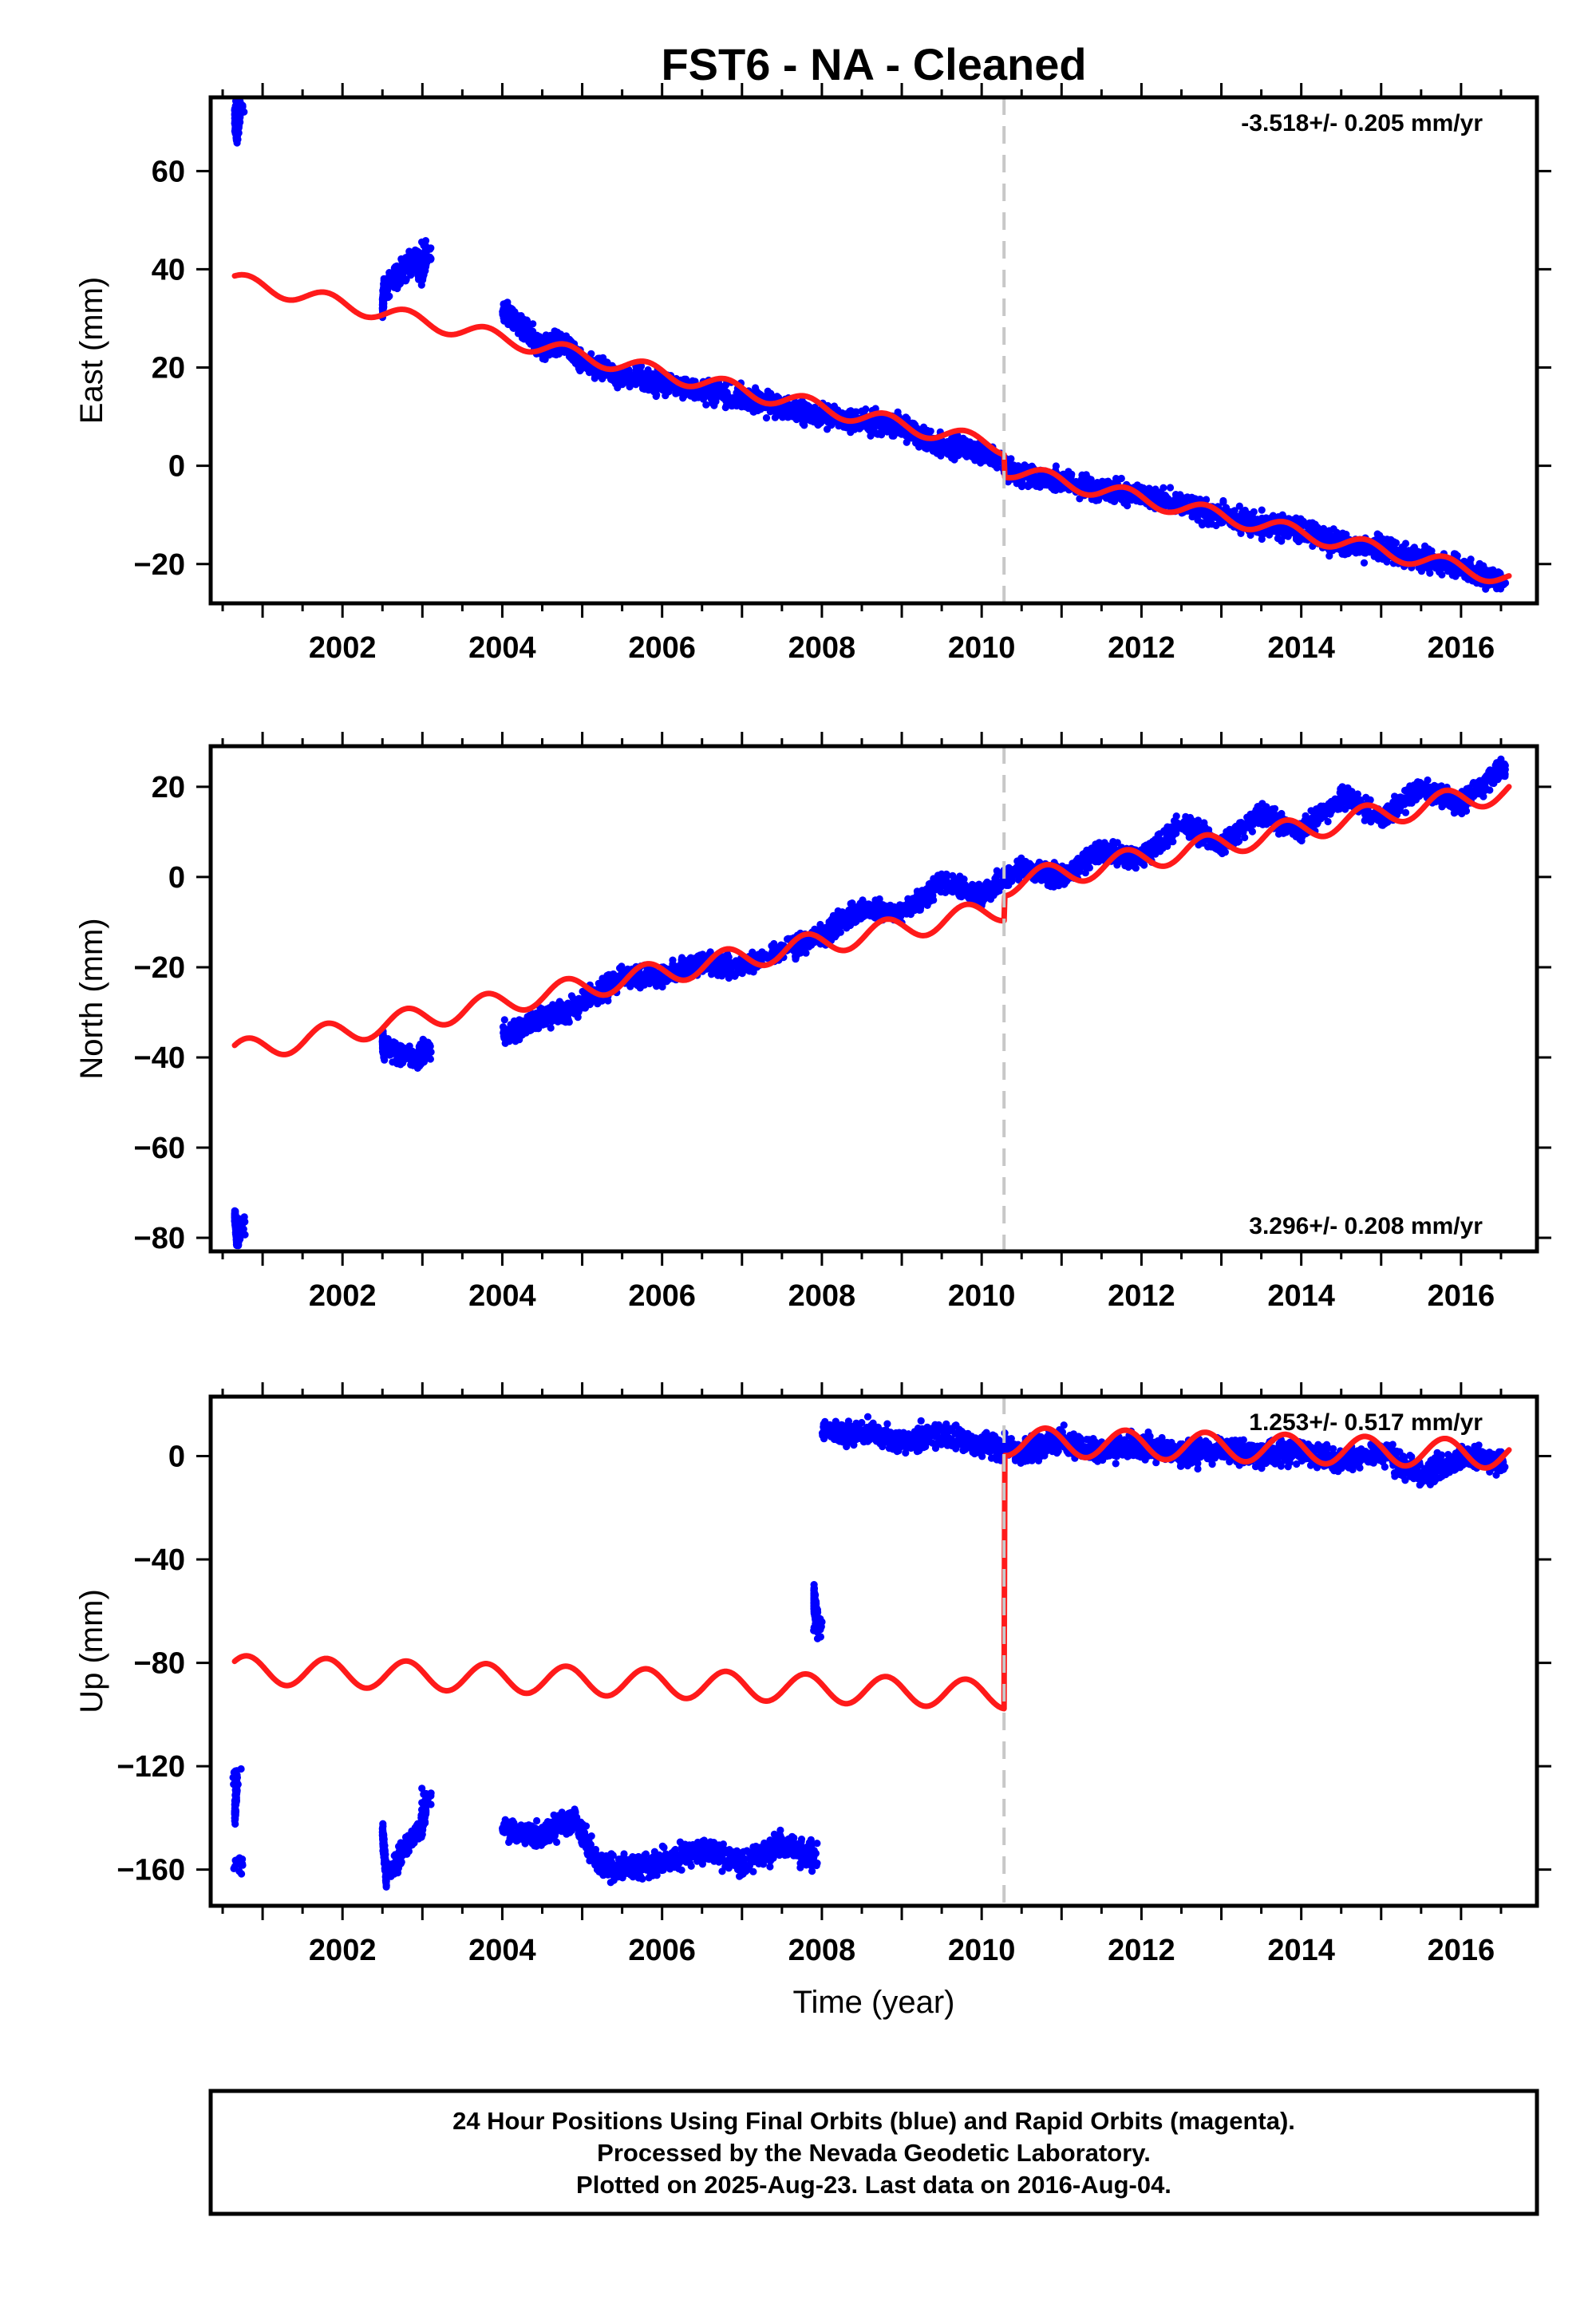 The width and height of the screenshot is (1596, 2316). What do you see at coordinates (176, 467) in the screenshot?
I see `y-tick-label: 0` at bounding box center [176, 467].